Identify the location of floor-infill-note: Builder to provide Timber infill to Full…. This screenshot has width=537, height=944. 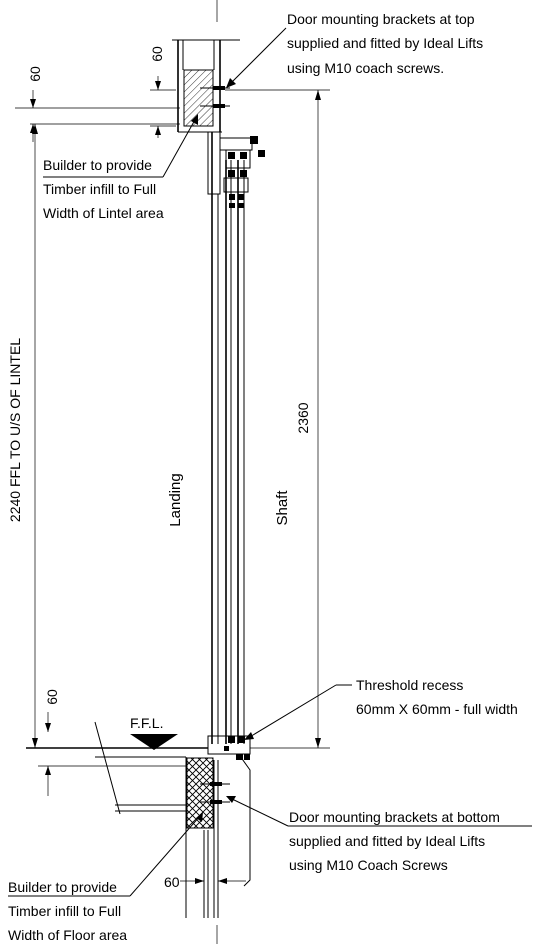
(67, 911).